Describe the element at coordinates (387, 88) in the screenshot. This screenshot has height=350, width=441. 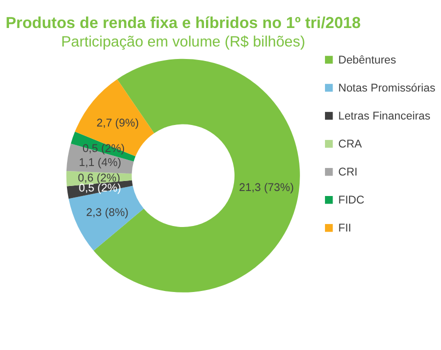
I see `legend-label: Notas Promissórias` at that location.